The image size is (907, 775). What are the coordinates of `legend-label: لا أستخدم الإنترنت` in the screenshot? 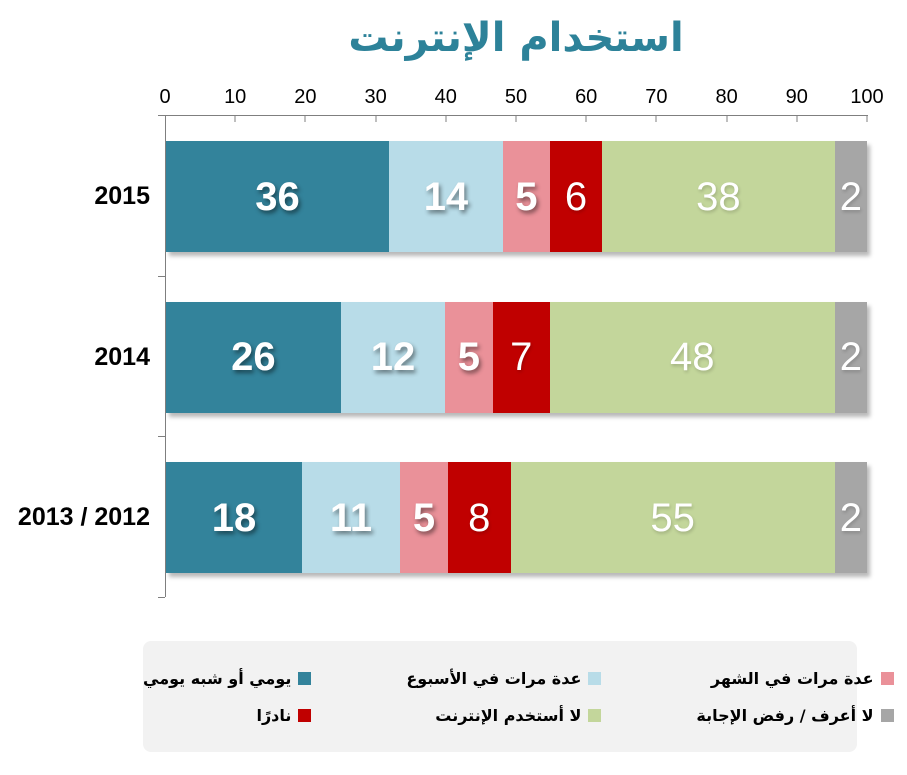 It's located at (508, 715).